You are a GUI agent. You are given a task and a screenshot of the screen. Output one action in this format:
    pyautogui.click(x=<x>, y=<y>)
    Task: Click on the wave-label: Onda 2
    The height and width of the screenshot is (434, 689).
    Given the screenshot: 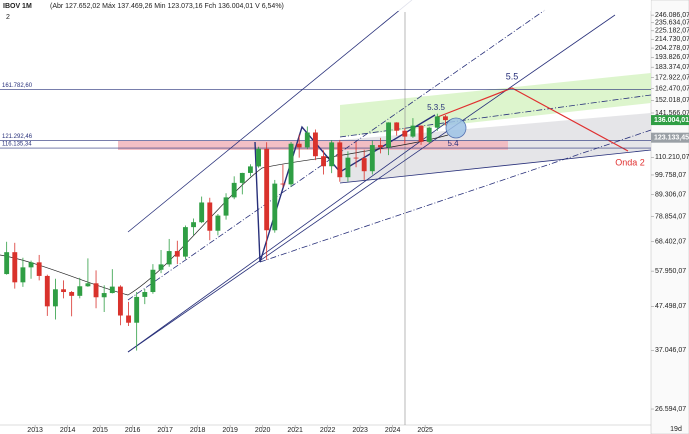 What is the action you would take?
    pyautogui.click(x=630, y=162)
    